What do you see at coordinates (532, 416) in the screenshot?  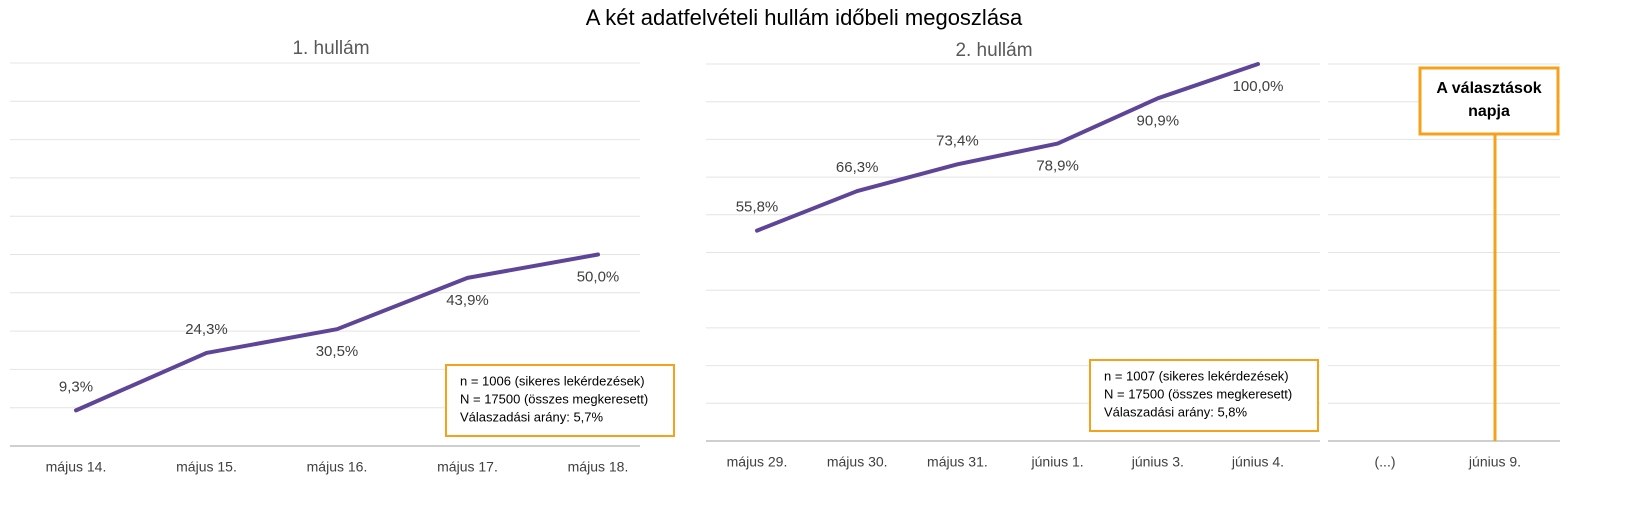 I see `note-text: Válaszadási arány: 5,7%` at bounding box center [532, 416].